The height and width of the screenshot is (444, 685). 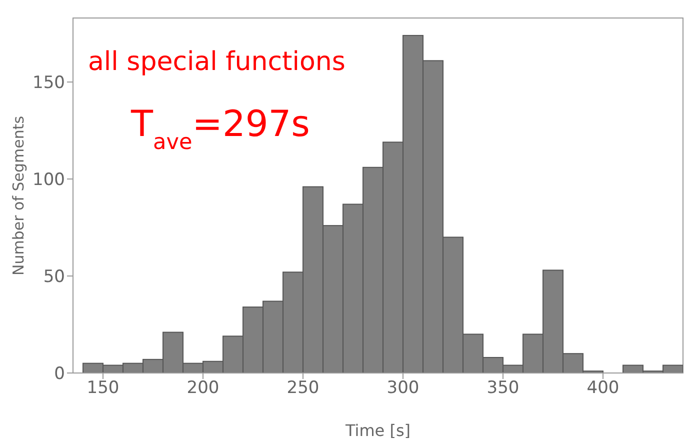 What do you see at coordinates (18, 196) in the screenshot?
I see `y-axis-title: Number of Segments` at bounding box center [18, 196].